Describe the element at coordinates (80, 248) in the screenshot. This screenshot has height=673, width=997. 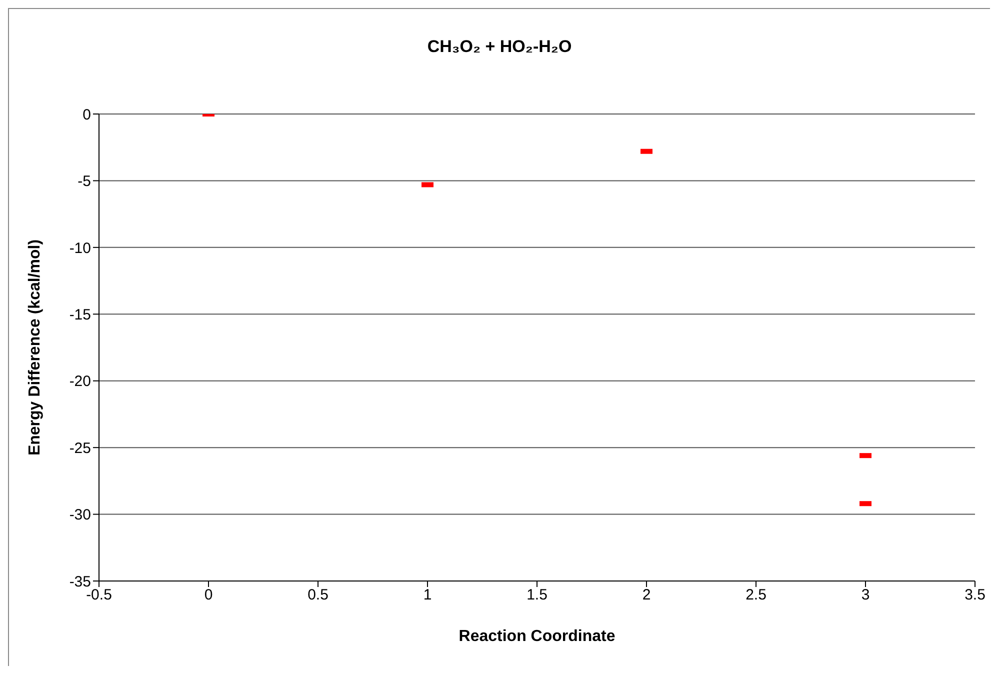
I see `y-tick-label: -10` at that location.